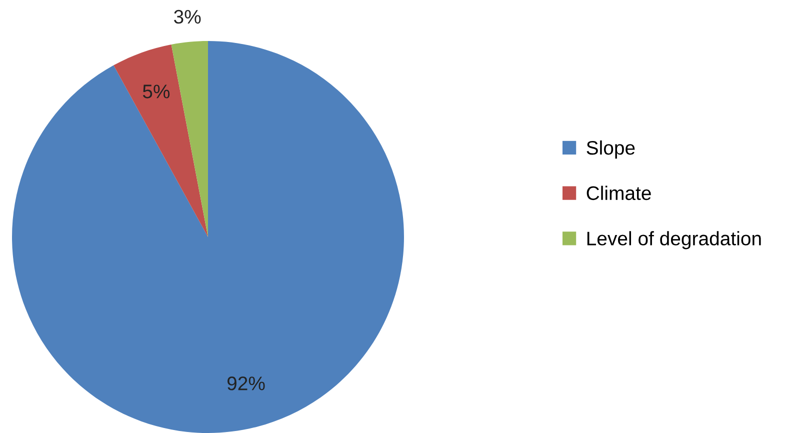 The image size is (804, 433). What do you see at coordinates (187, 17) in the screenshot?
I see `data-label: 3%` at bounding box center [187, 17].